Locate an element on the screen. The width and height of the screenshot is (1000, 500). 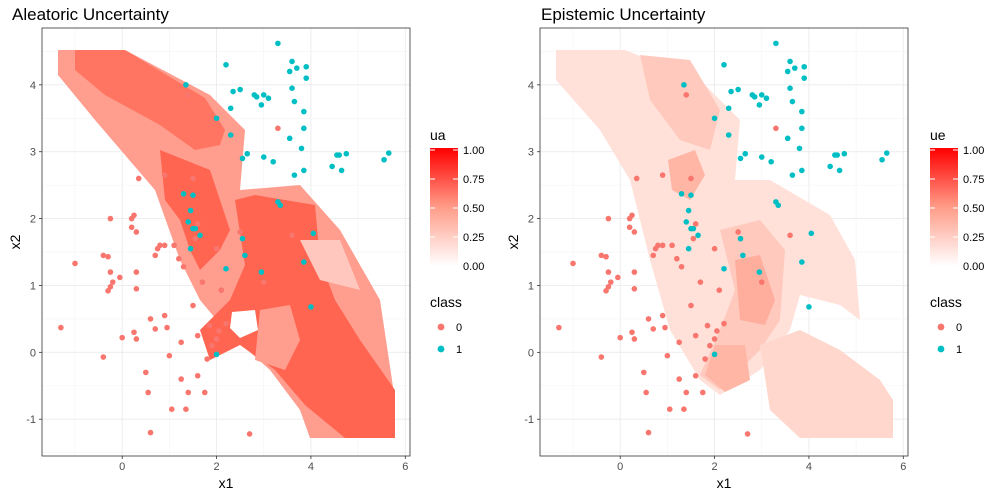
fill-legend-label: 0.25 is located at coordinates (473, 238).